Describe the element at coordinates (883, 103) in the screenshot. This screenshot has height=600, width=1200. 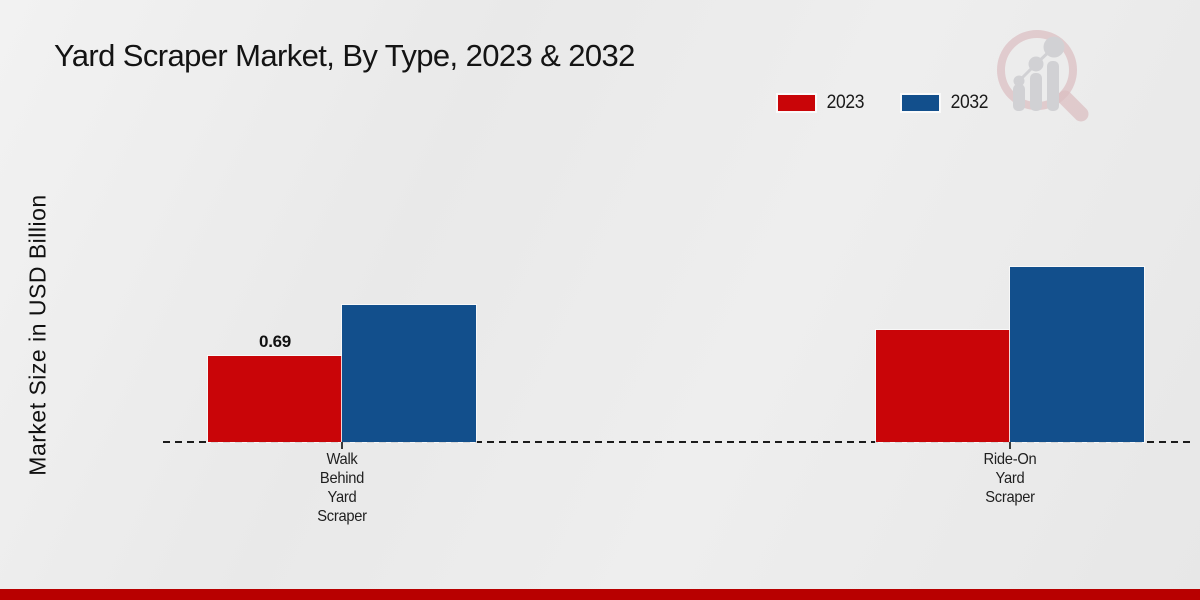
I see `legend: 2023 2032` at that location.